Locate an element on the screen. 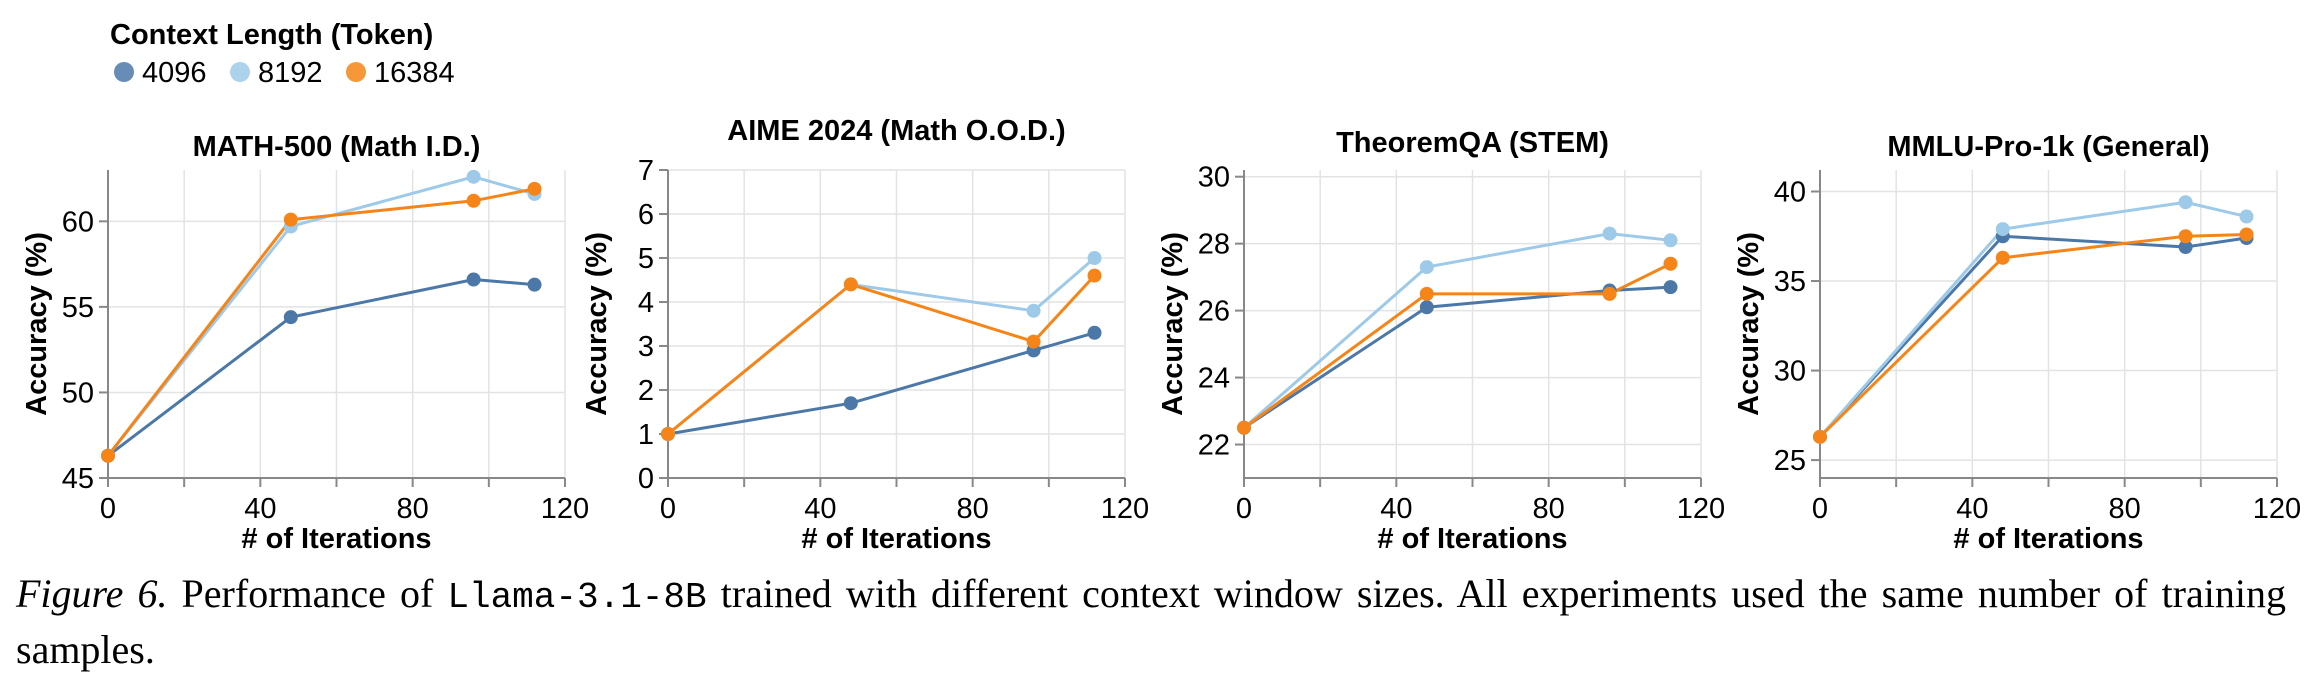 The image size is (2308, 680). y-tick-label: 25 is located at coordinates (1790, 461).